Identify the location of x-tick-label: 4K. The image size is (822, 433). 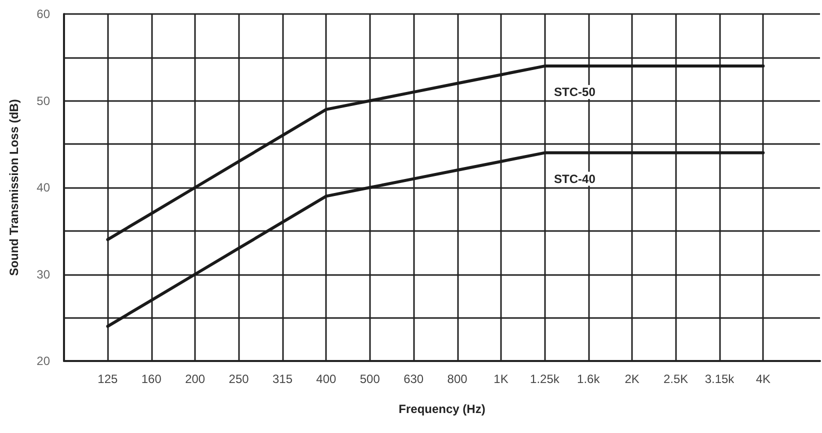
(763, 379).